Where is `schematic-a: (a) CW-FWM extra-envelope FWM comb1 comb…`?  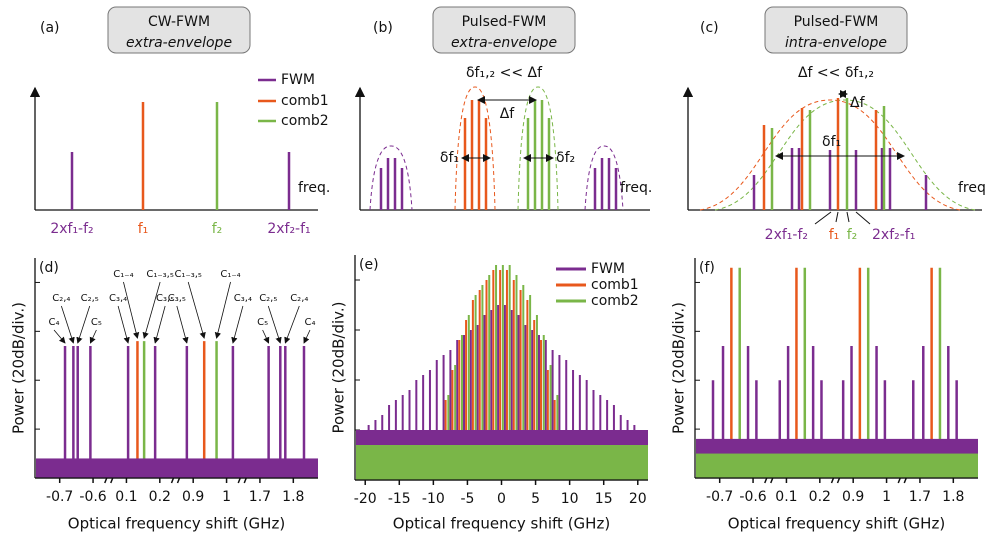 schematic-a: (a) CW-FWM extra-envelope FWM comb1 comb… is located at coordinates (179, 121).